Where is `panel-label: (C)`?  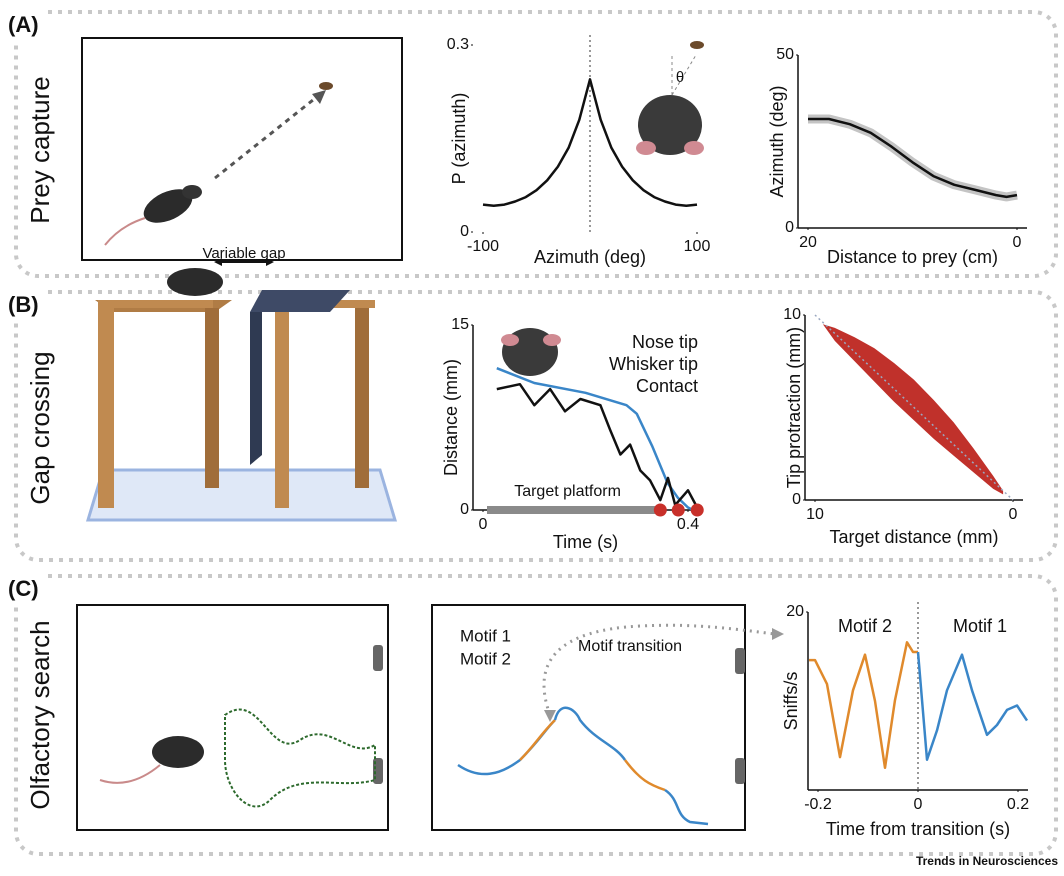
panel-label: (C) is located at coordinates (23, 588).